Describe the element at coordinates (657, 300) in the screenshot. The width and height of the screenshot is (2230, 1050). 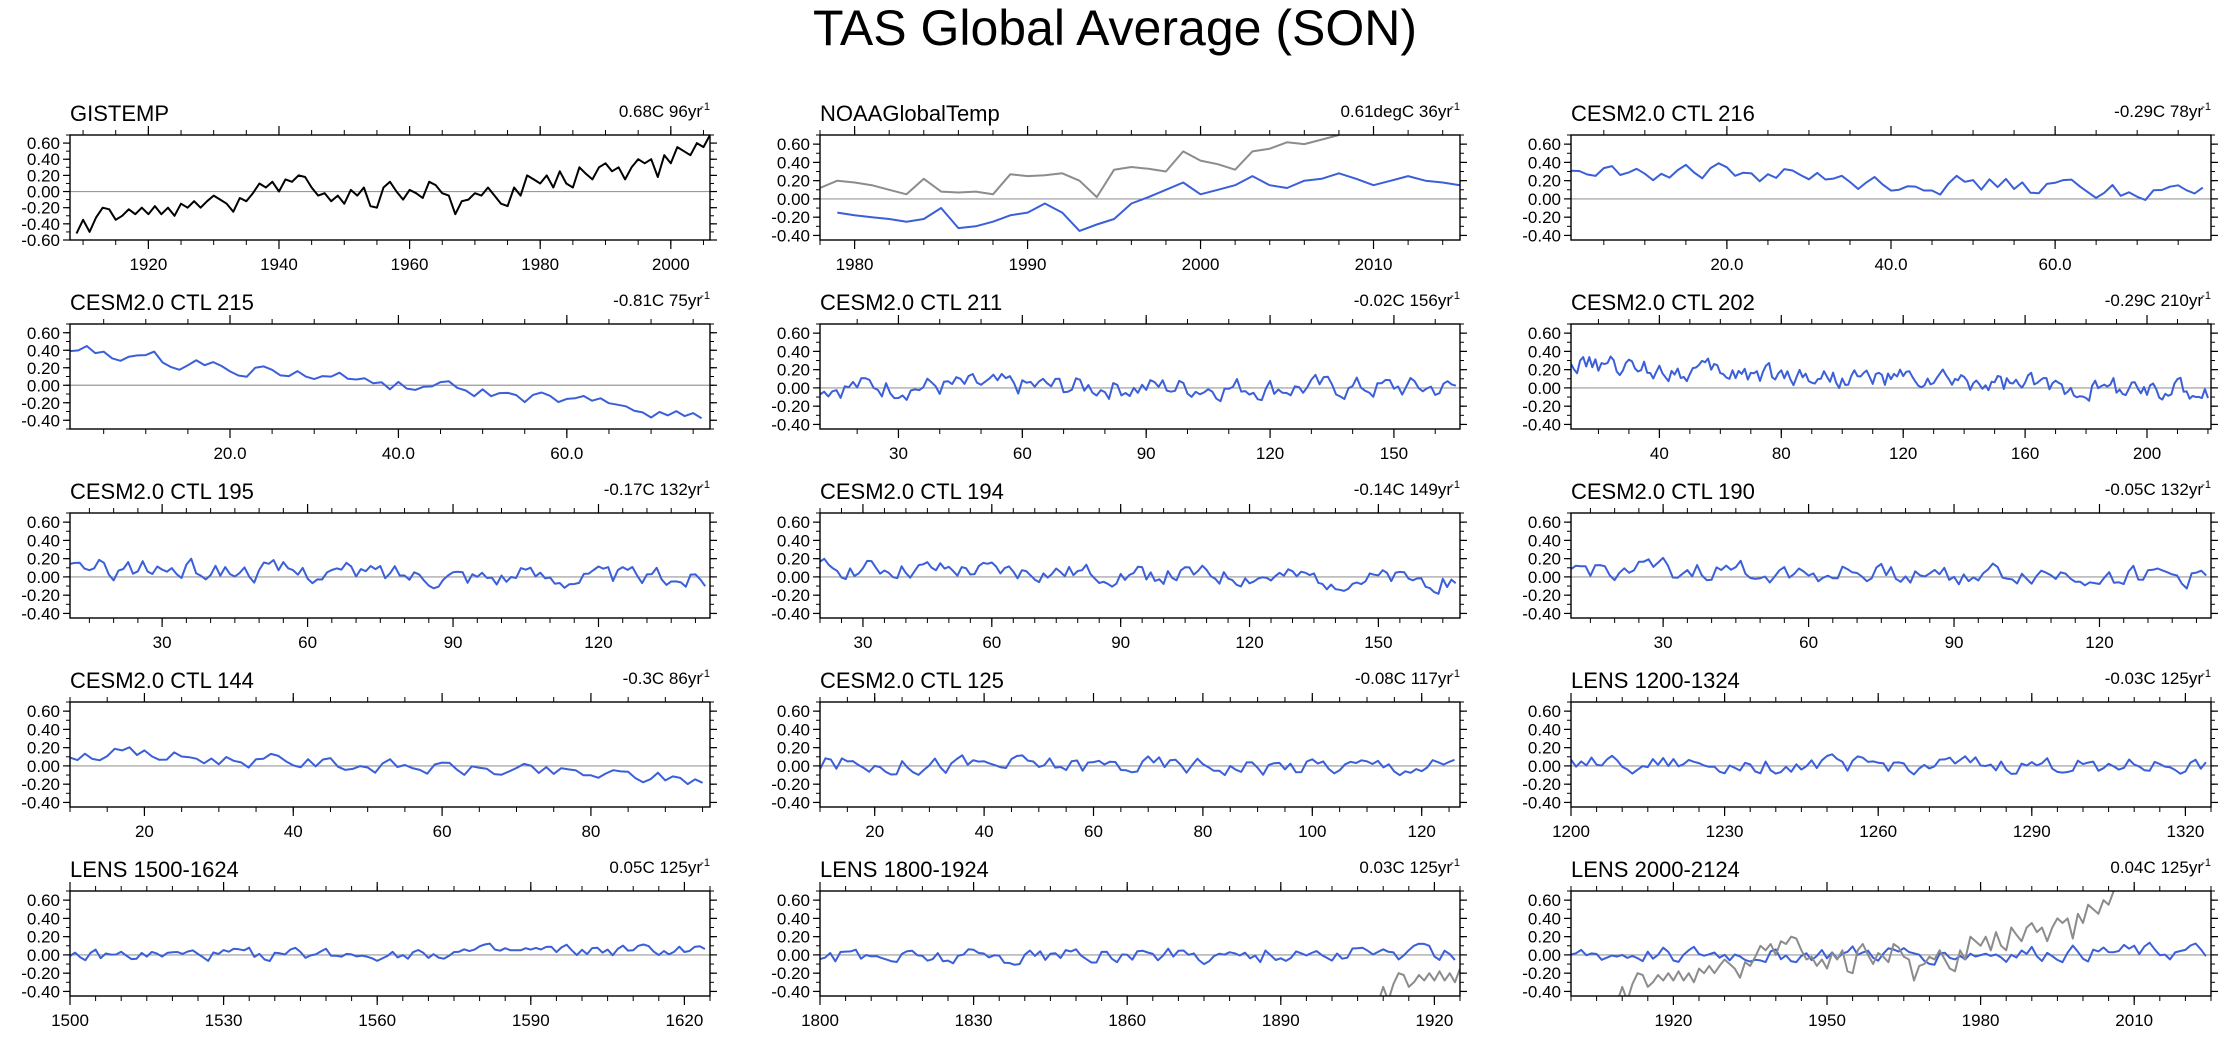
I see `trend-label: -0.81C 75yr` at that location.